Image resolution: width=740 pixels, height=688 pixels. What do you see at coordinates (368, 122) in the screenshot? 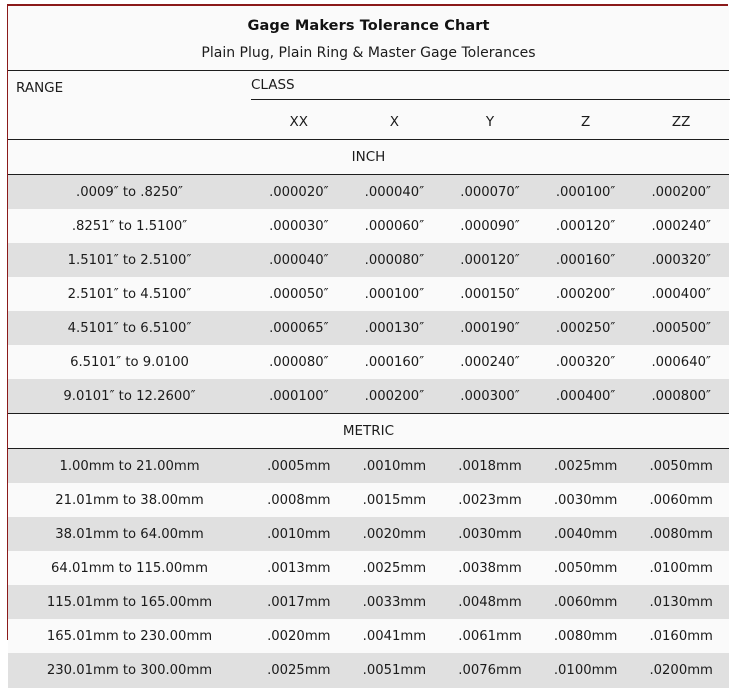
I see `class-header-row: XX X Y Z ZZ` at bounding box center [368, 122].